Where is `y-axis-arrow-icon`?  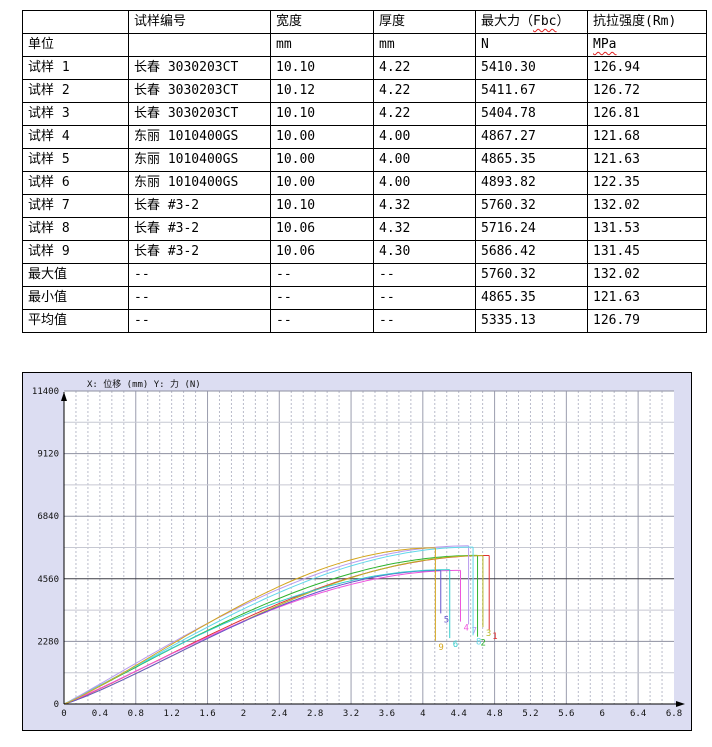 y-axis-arrow-icon is located at coordinates (64, 396).